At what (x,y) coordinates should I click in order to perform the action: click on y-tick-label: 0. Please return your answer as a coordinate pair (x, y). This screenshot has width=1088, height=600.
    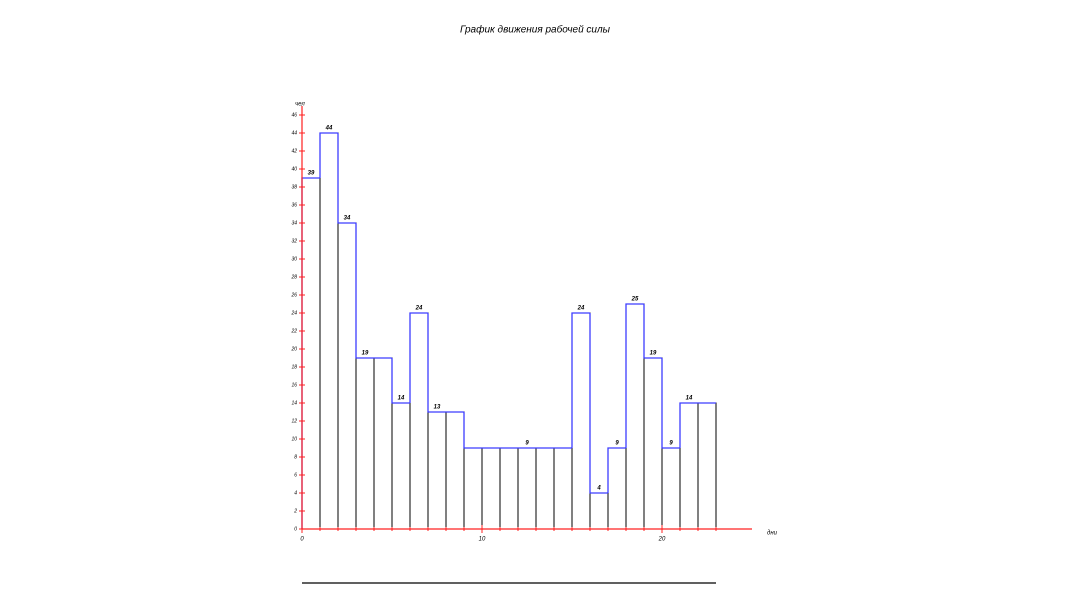
    Looking at the image, I should click on (295, 529).